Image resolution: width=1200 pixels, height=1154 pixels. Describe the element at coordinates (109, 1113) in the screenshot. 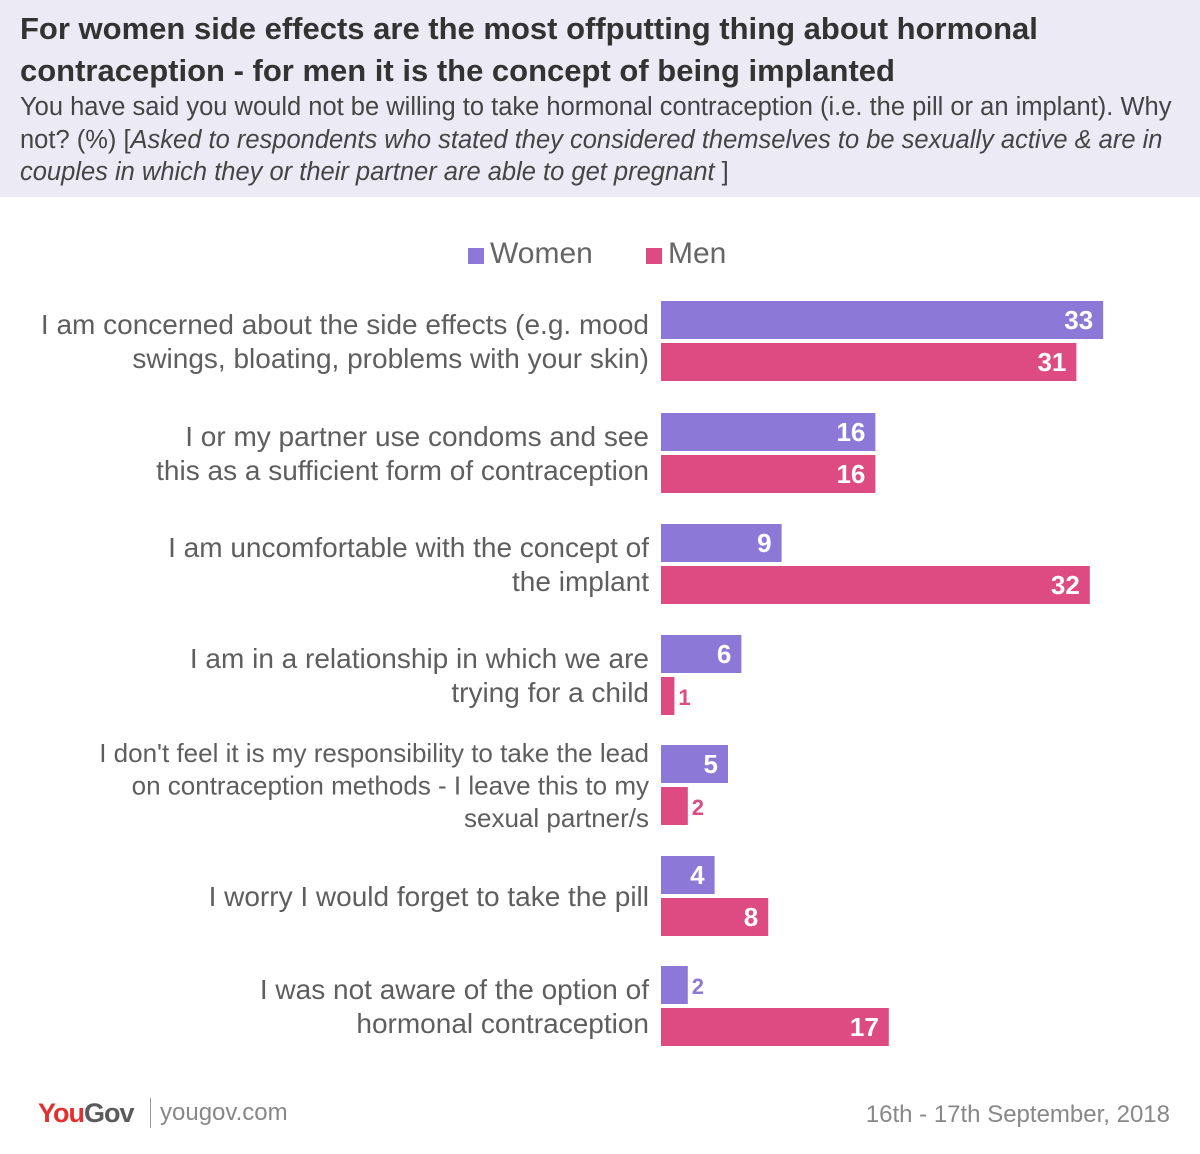

I see `logo-gov: Gov` at that location.